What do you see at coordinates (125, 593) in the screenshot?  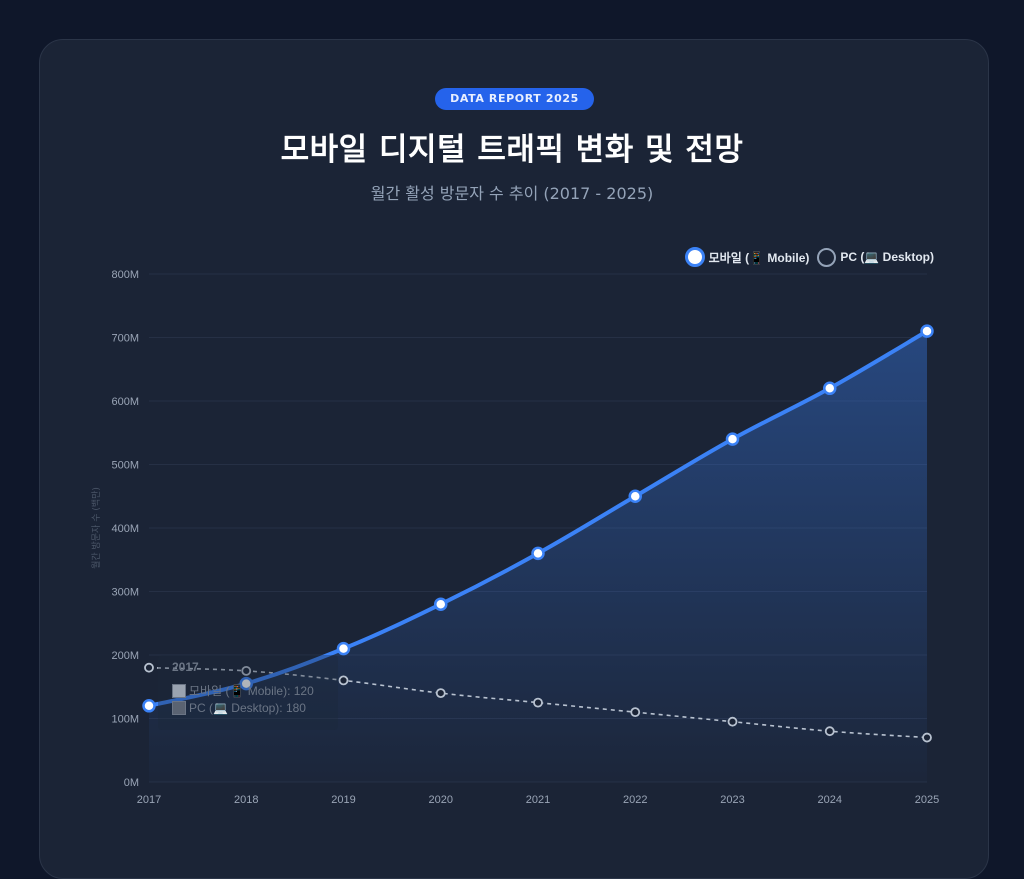 I see `y-tick-label: 300M` at bounding box center [125, 593].